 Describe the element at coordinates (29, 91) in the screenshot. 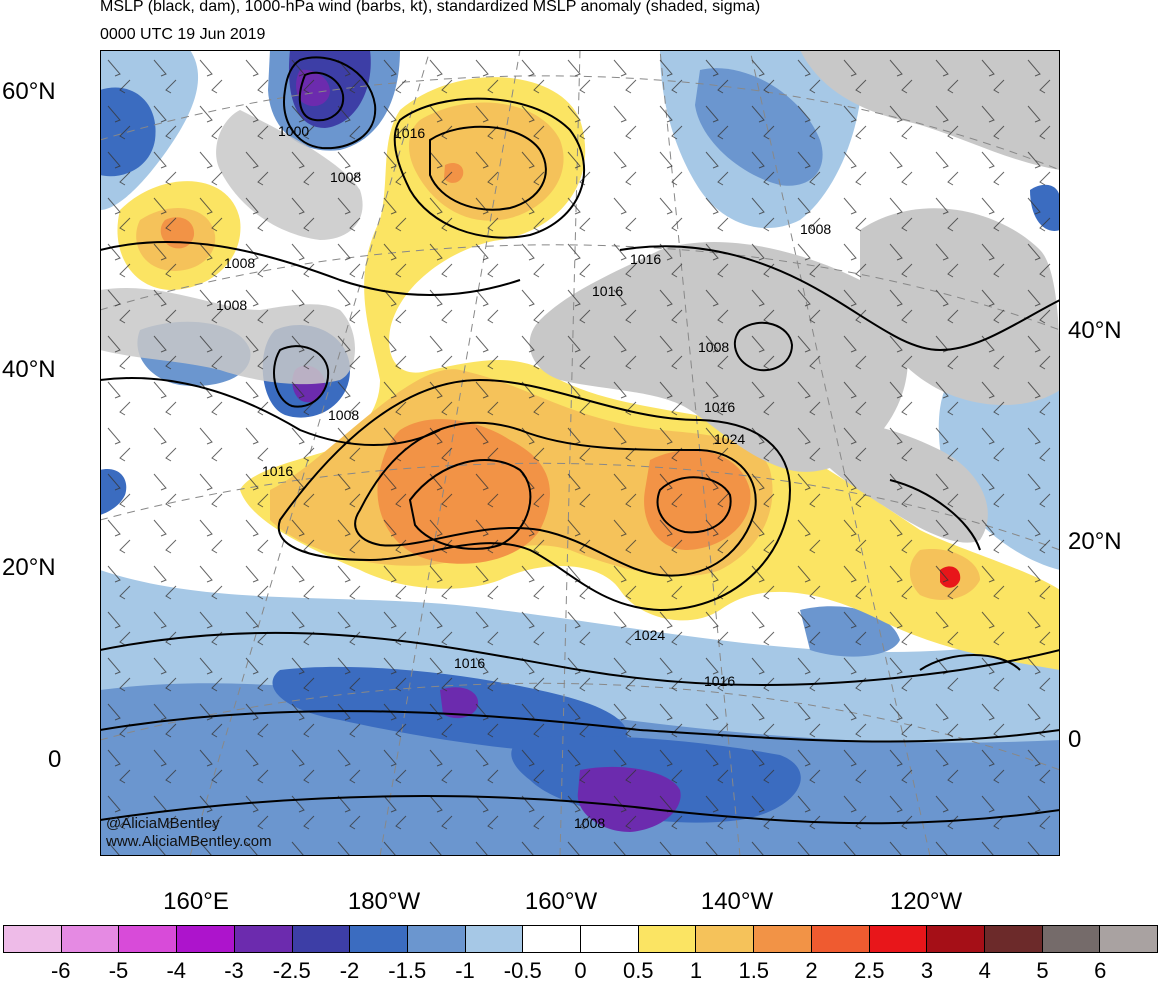

I see `lat-label-60n: 60°N` at that location.